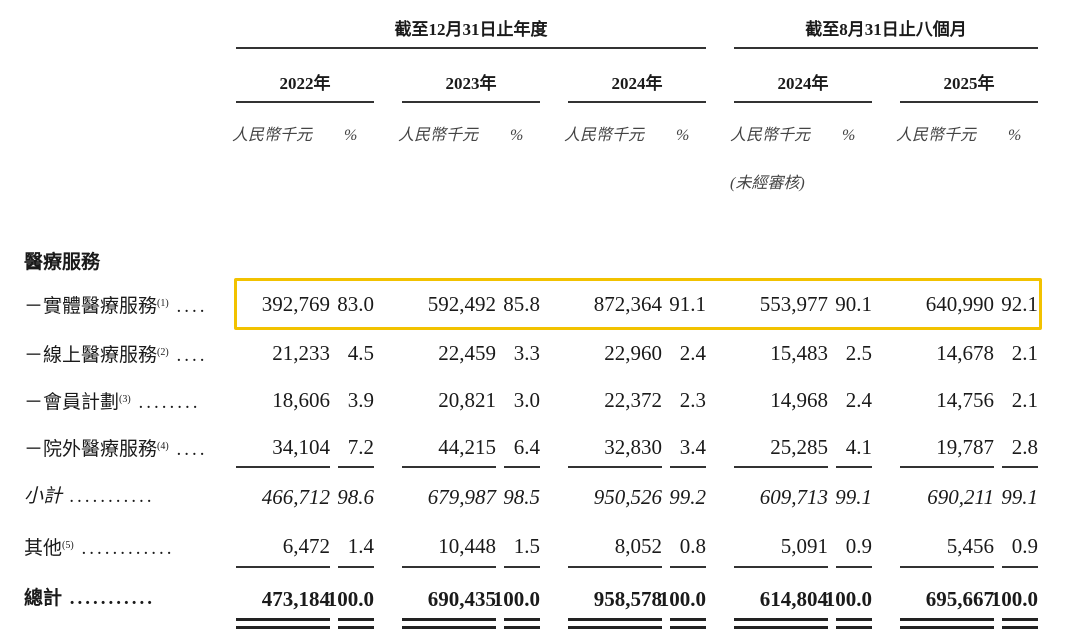 This screenshot has height=637, width=1080. What do you see at coordinates (91, 355) in the screenshot?
I see `row-label-text: －線上醫療服務` at bounding box center [91, 355].